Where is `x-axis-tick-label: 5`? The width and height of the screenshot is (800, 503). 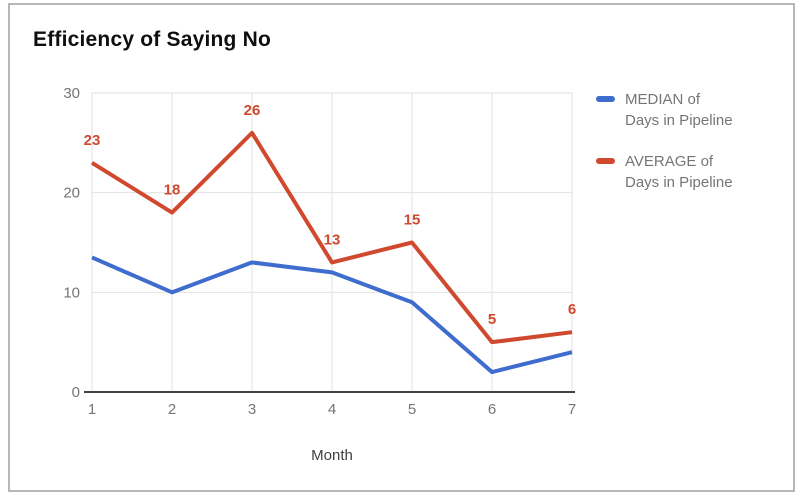
x-axis-tick-label: 5 is located at coordinates (412, 409).